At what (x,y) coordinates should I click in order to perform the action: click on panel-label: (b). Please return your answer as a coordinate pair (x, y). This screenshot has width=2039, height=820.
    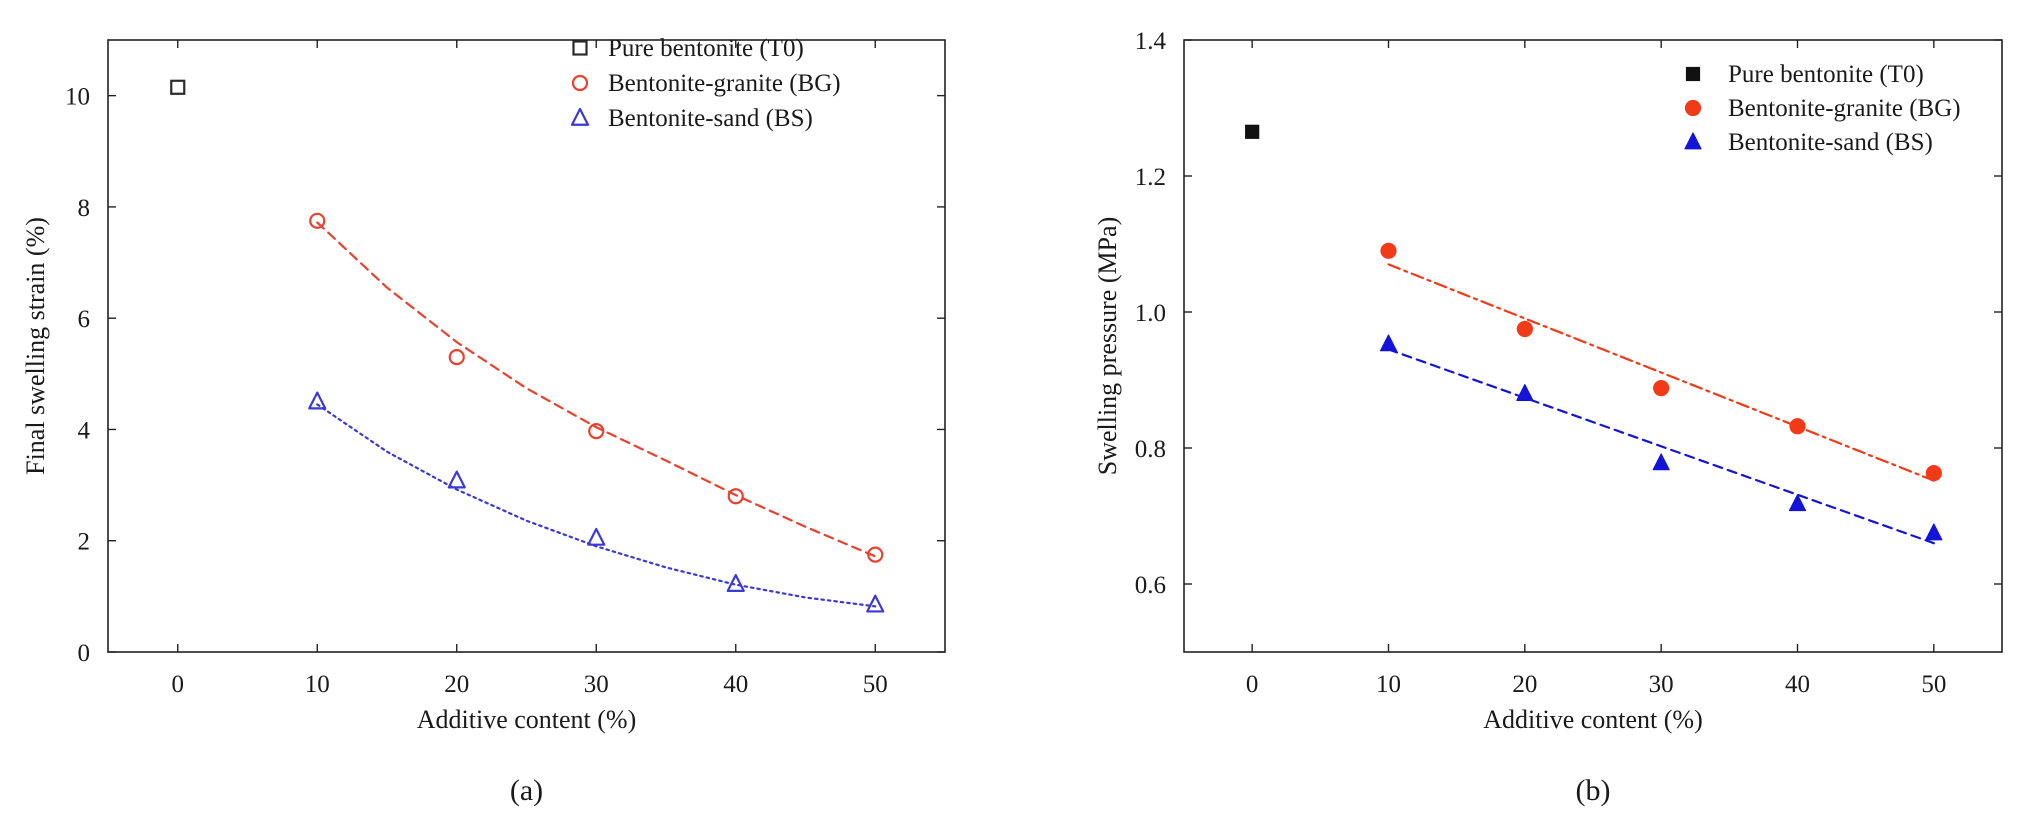
    Looking at the image, I should click on (1593, 790).